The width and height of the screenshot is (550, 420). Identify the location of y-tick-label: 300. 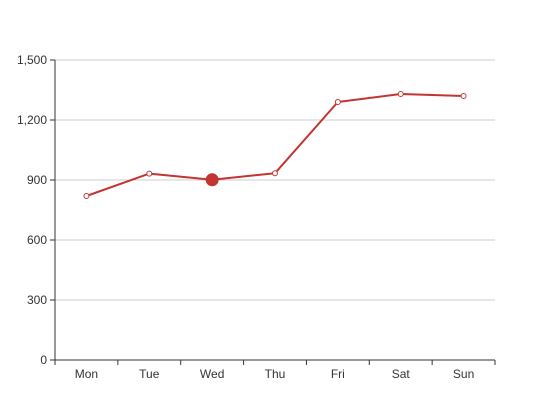
(37, 300).